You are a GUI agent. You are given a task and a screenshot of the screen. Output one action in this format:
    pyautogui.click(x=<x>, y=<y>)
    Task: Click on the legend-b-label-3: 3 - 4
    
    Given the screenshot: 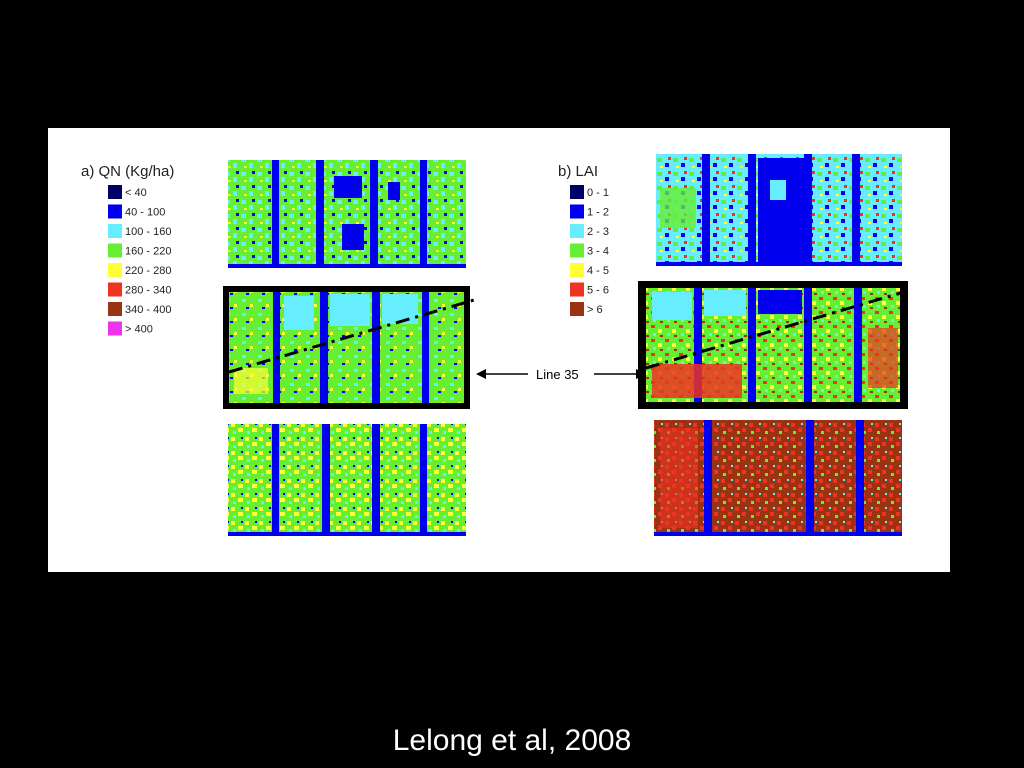 What is the action you would take?
    pyautogui.click(x=598, y=252)
    